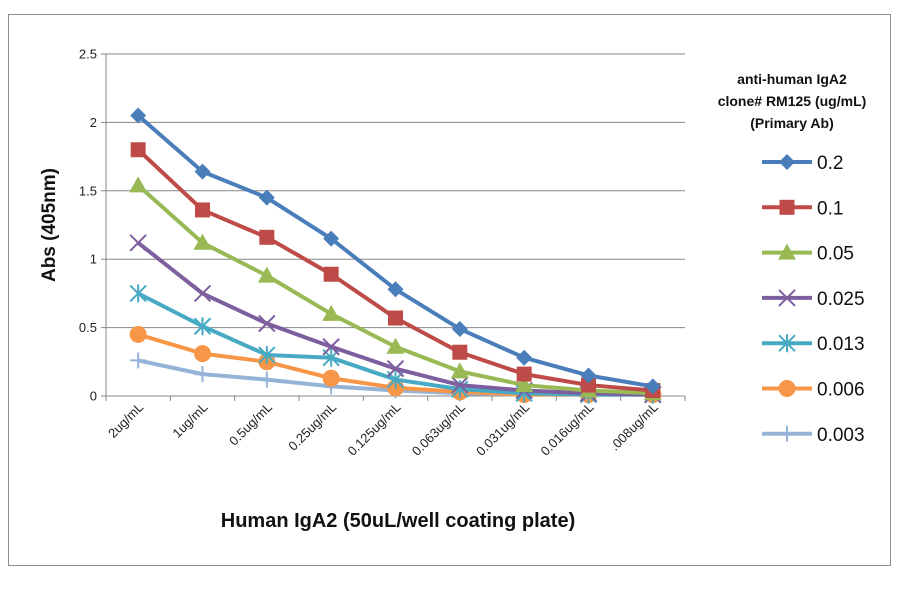 Image resolution: width=900 pixels, height=594 pixels. What do you see at coordinates (841, 435) in the screenshot?
I see `legend-label: 0.003` at bounding box center [841, 435].